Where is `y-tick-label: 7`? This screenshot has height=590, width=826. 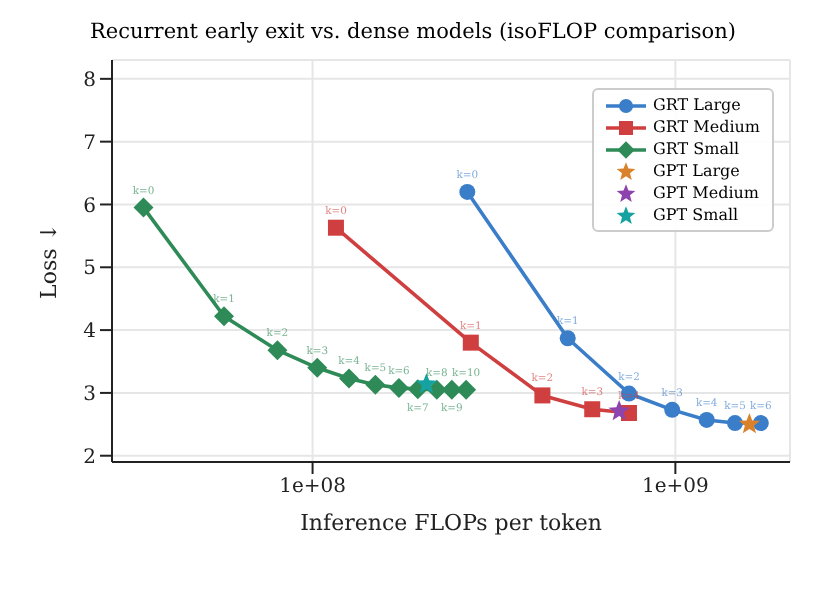 y-tick-label: 7 is located at coordinates (89, 143).